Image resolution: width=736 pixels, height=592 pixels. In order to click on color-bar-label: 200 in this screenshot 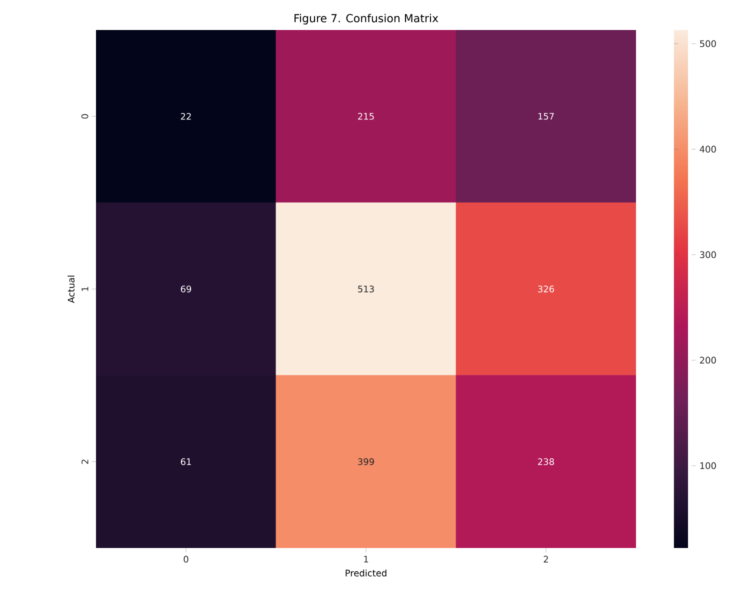, I will do `click(708, 360)`.